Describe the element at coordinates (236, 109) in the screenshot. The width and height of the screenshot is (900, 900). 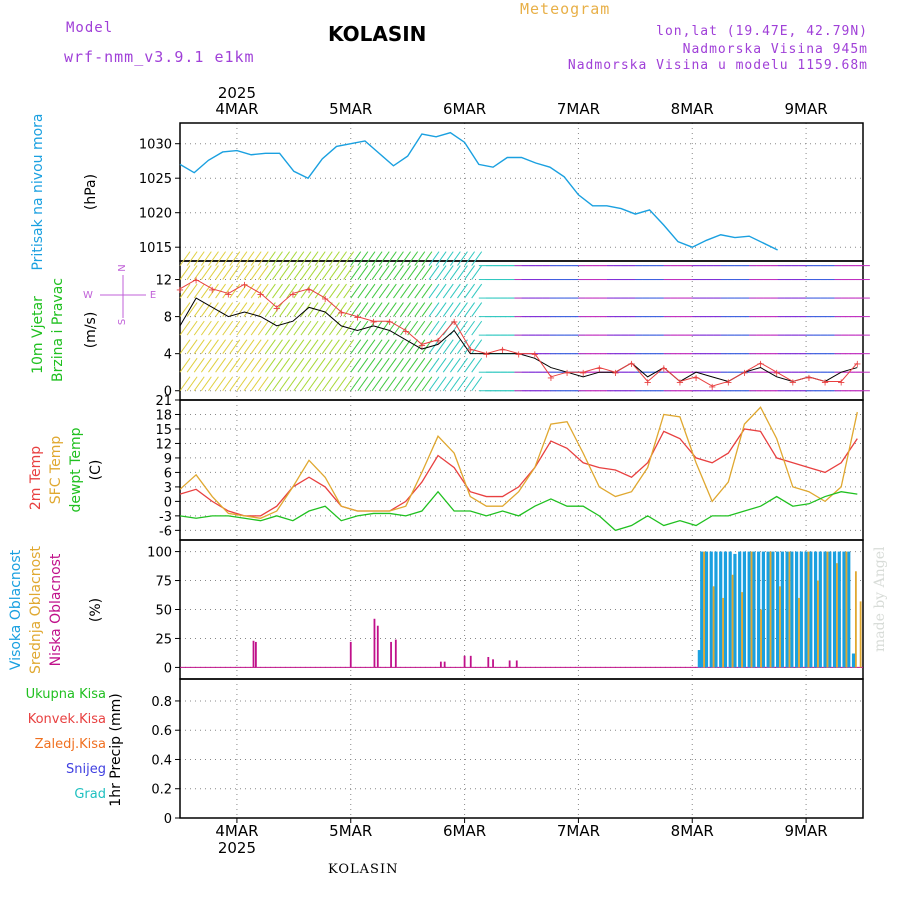
I see `time-label-top: 4MAR` at that location.